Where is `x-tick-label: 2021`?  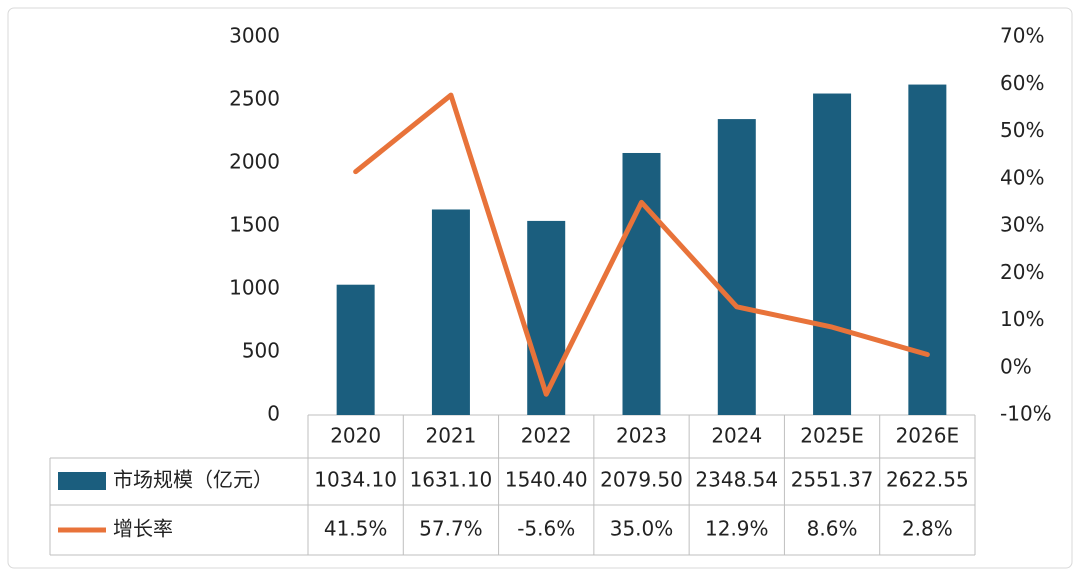 x-tick-label: 2021 is located at coordinates (450, 436).